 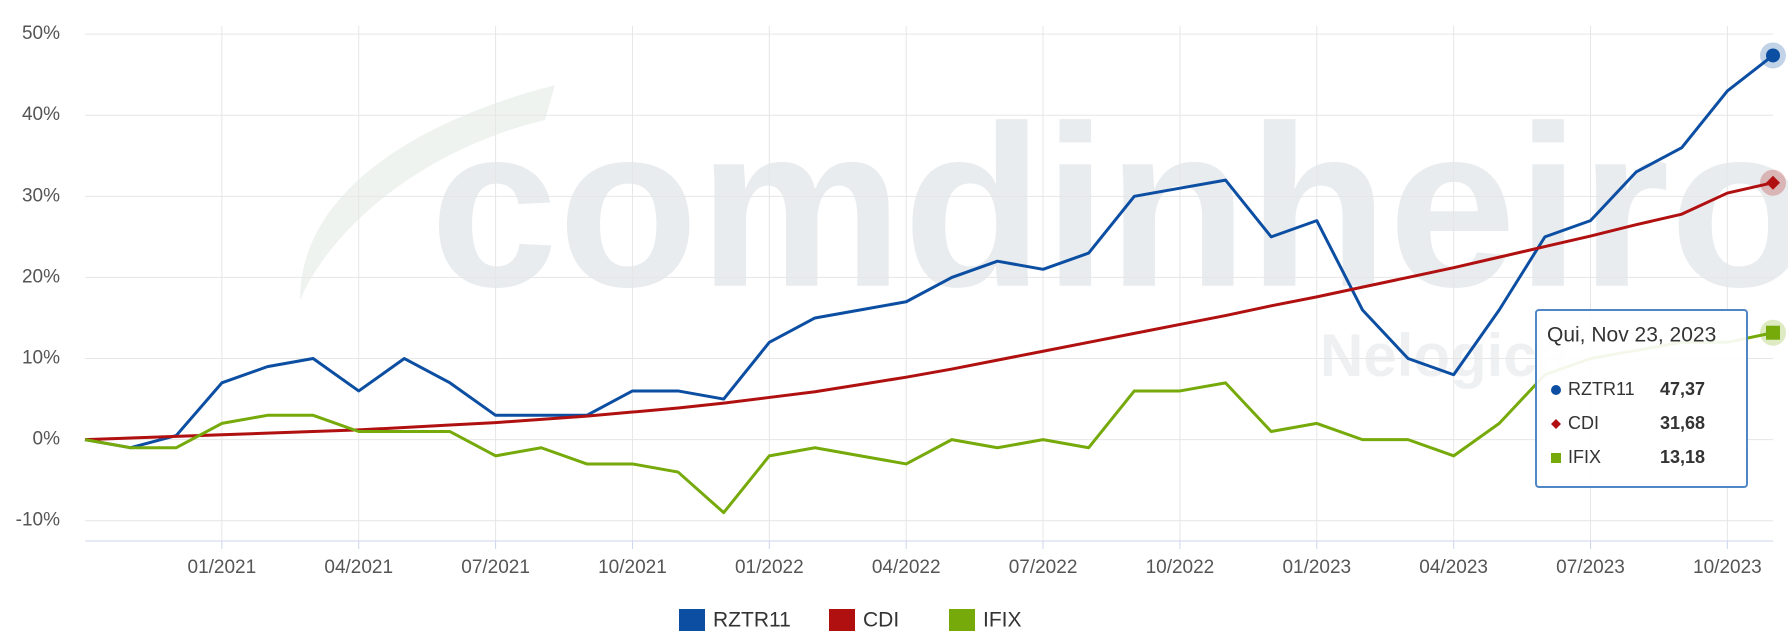 What do you see at coordinates (1727, 567) in the screenshot?
I see `x-tick-label: 10/2023` at bounding box center [1727, 567].